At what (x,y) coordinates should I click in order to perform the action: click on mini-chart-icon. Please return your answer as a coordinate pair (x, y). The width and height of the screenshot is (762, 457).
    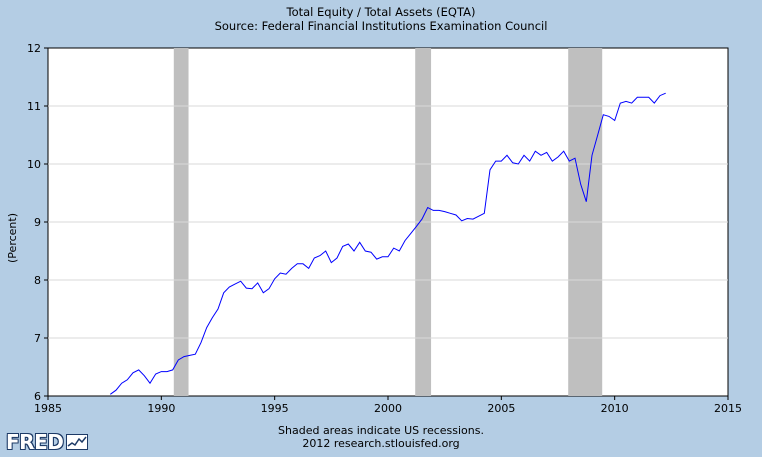
    Looking at the image, I should click on (77, 442).